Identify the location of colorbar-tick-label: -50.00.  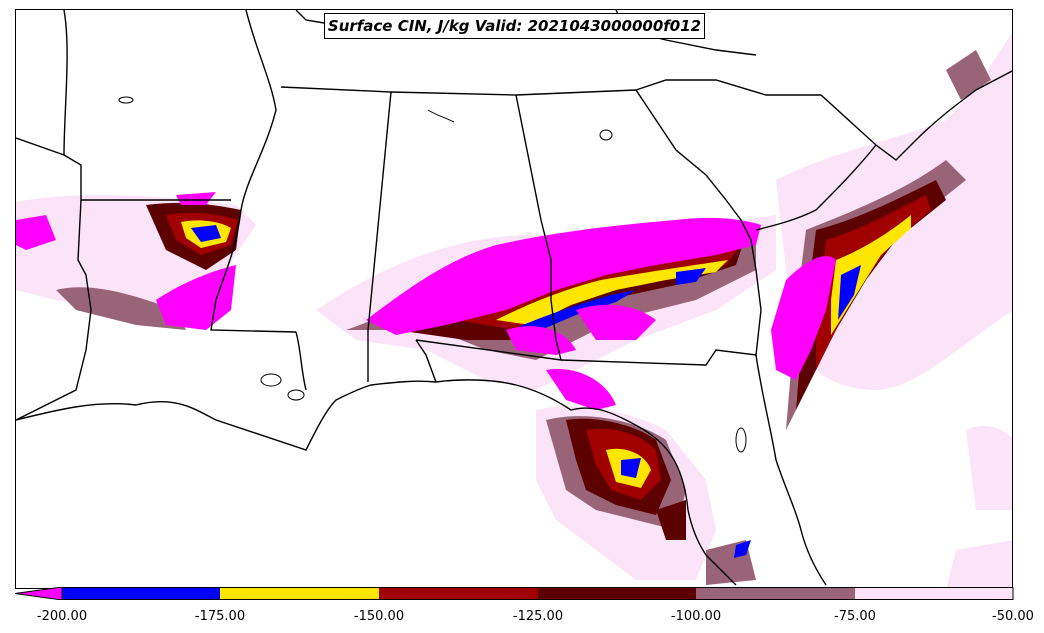
(1013, 616).